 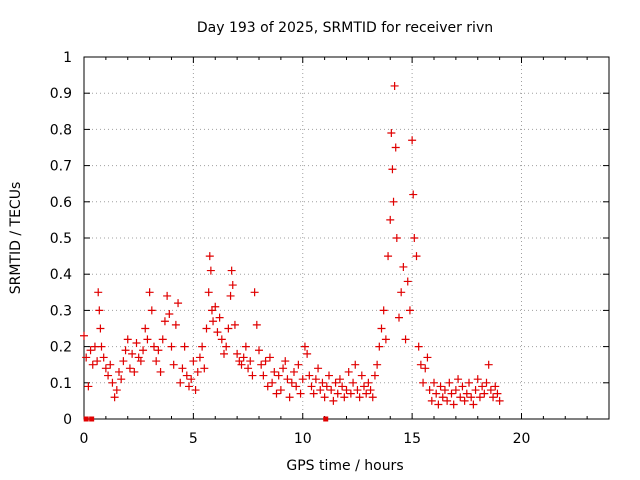 I want to click on y-axis-label: SRMTID / TECUs, so click(x=16, y=238).